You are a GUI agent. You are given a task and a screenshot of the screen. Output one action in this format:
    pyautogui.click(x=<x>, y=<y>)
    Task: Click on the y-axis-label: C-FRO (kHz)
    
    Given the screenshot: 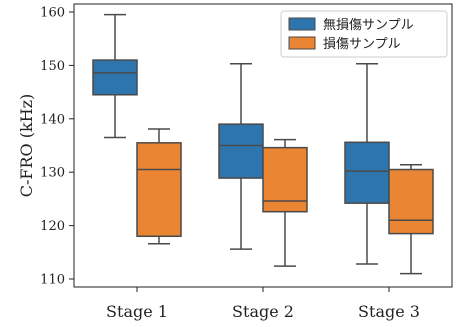 What is the action you would take?
    pyautogui.click(x=26, y=146)
    